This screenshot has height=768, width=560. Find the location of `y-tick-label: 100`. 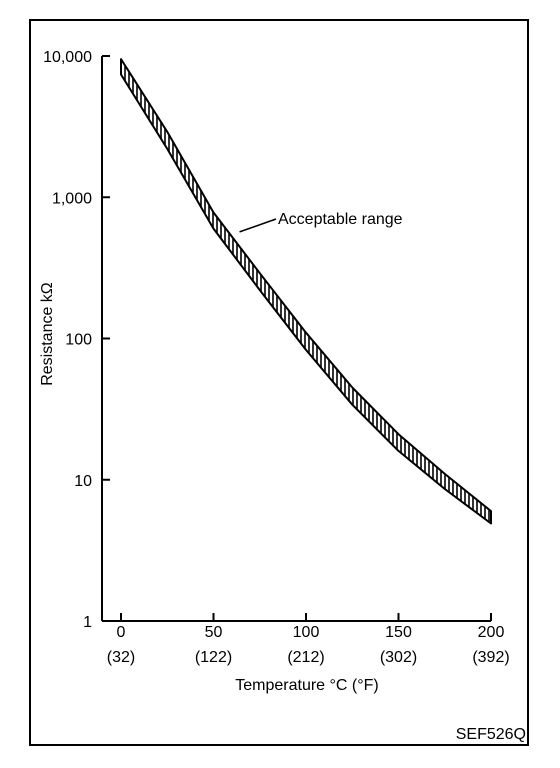

y-tick-label: 100 is located at coordinates (78, 340).